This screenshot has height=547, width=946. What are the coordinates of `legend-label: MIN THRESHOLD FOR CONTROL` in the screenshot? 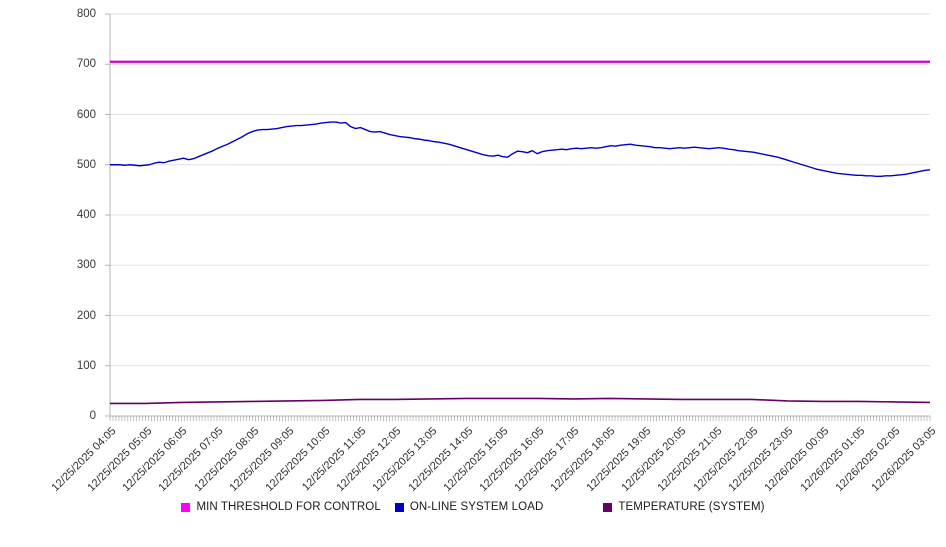 It's located at (288, 507).